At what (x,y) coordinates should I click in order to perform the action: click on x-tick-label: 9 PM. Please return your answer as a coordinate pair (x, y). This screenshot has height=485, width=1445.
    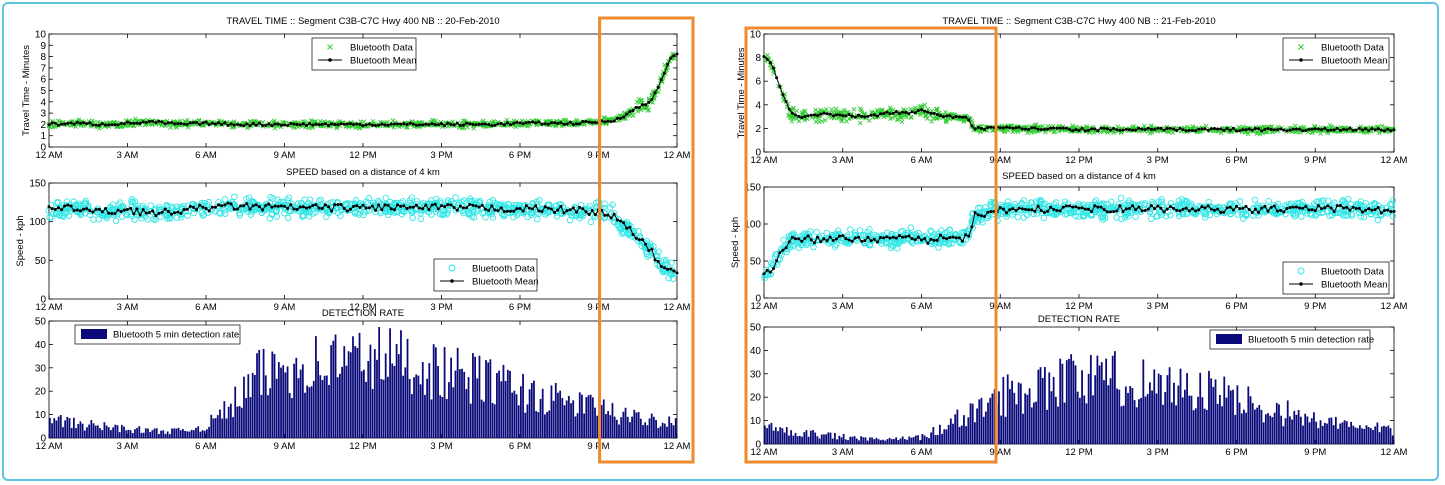
    Looking at the image, I should click on (1315, 160).